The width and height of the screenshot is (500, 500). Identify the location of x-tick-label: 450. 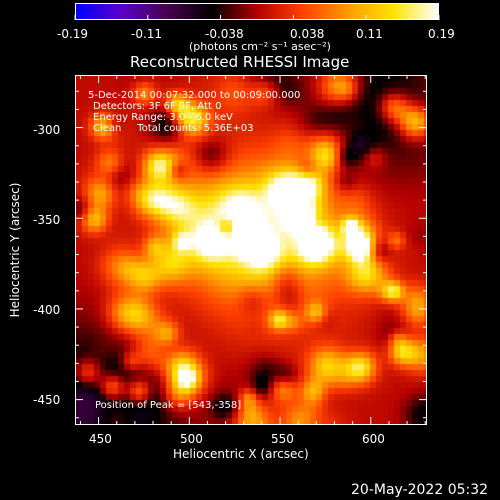
(100, 439).